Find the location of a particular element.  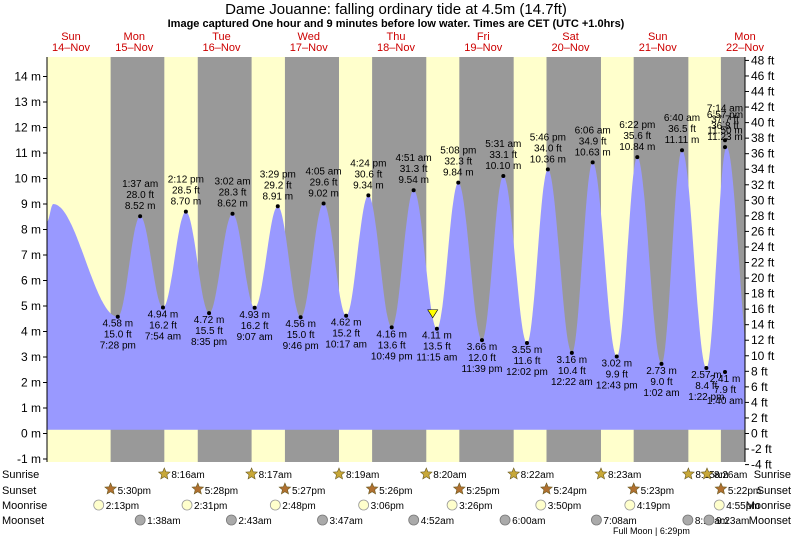

right-tick-label: 24 ft is located at coordinates (763, 247).